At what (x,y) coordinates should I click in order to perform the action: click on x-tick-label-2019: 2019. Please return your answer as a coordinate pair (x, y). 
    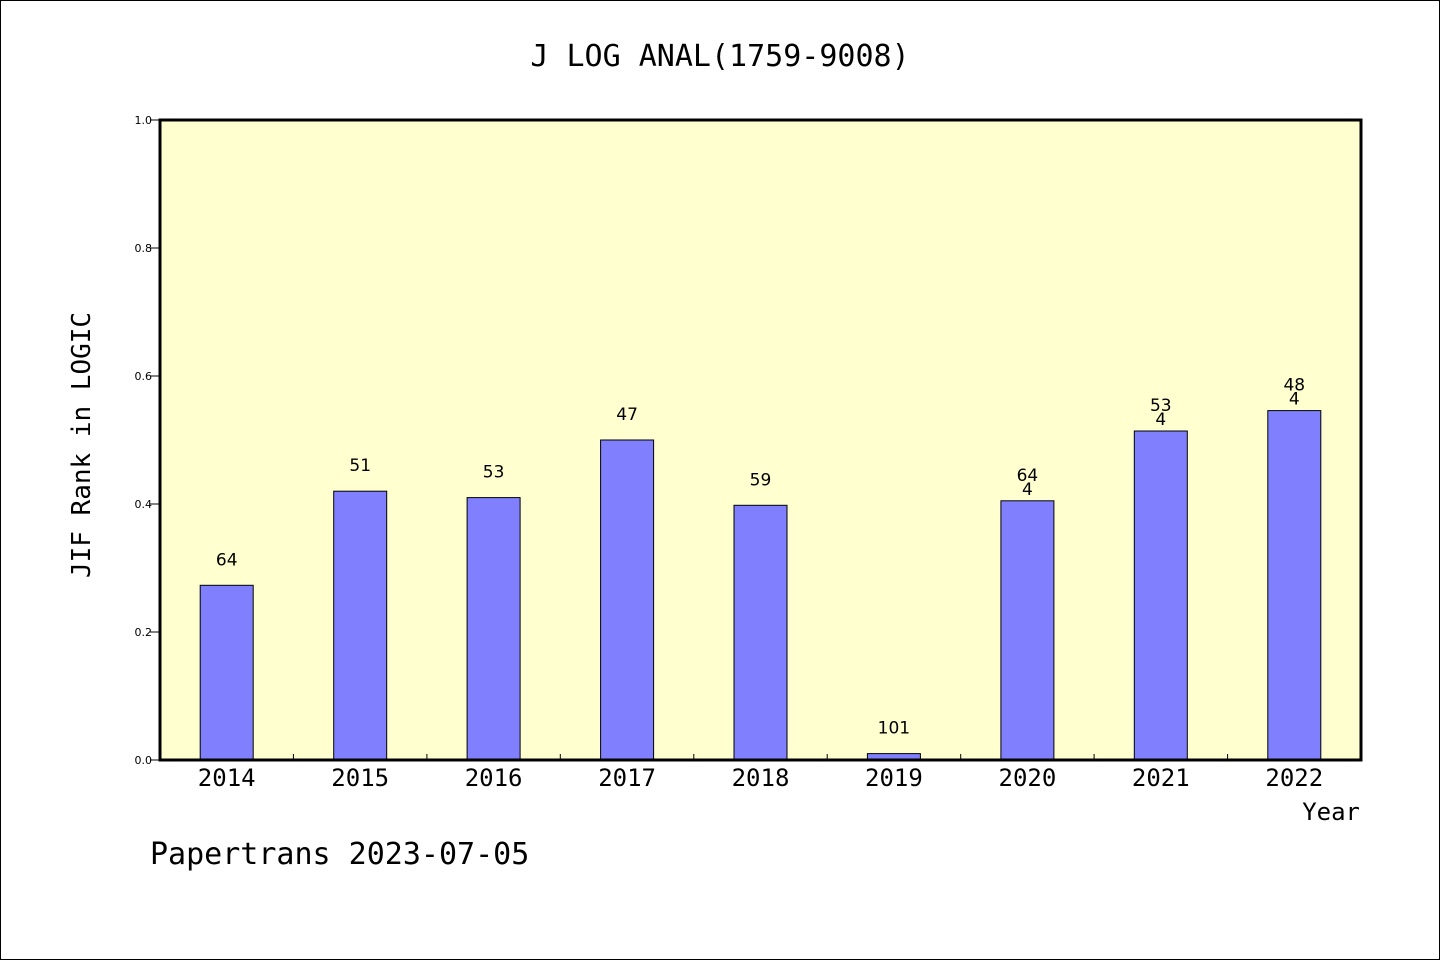
    Looking at the image, I should click on (894, 778).